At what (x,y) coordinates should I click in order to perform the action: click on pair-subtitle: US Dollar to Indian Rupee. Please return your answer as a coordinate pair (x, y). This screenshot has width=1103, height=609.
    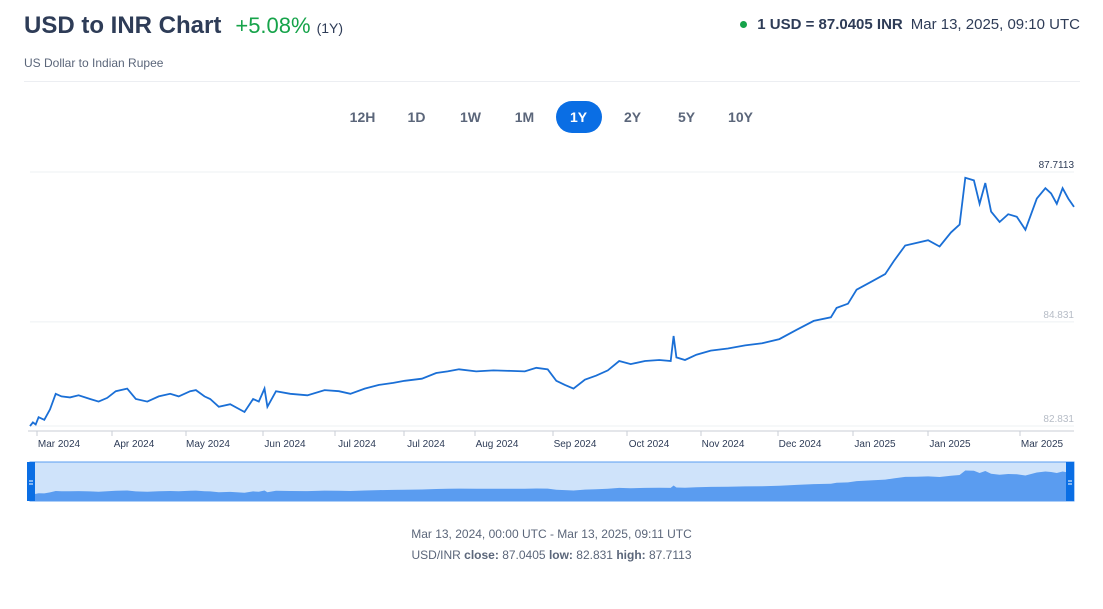
    Looking at the image, I should click on (94, 63).